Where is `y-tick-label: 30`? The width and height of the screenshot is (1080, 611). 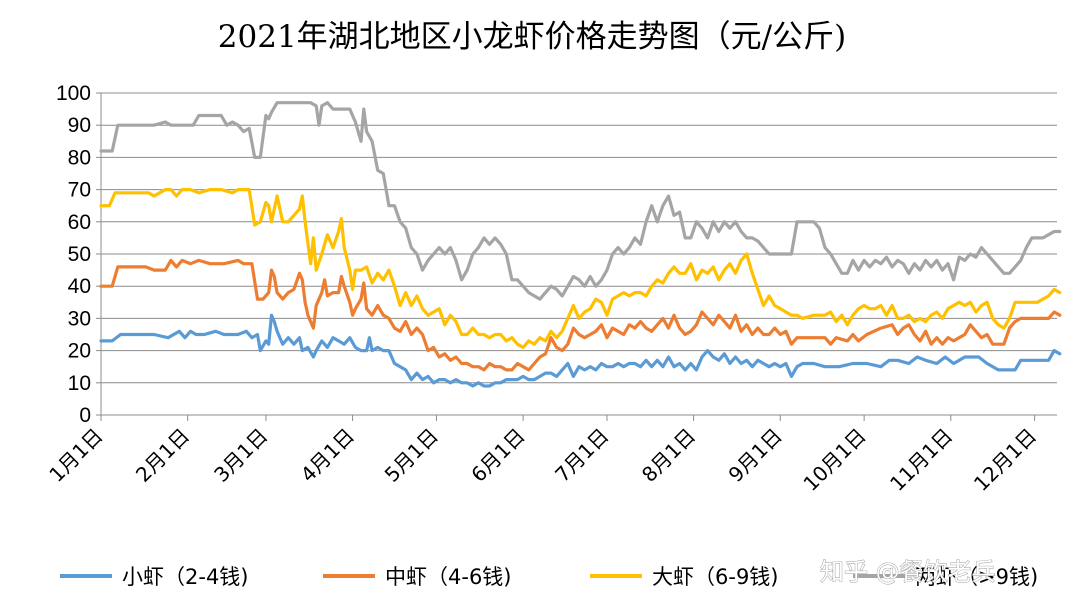
y-tick-label: 30 is located at coordinates (79, 318).